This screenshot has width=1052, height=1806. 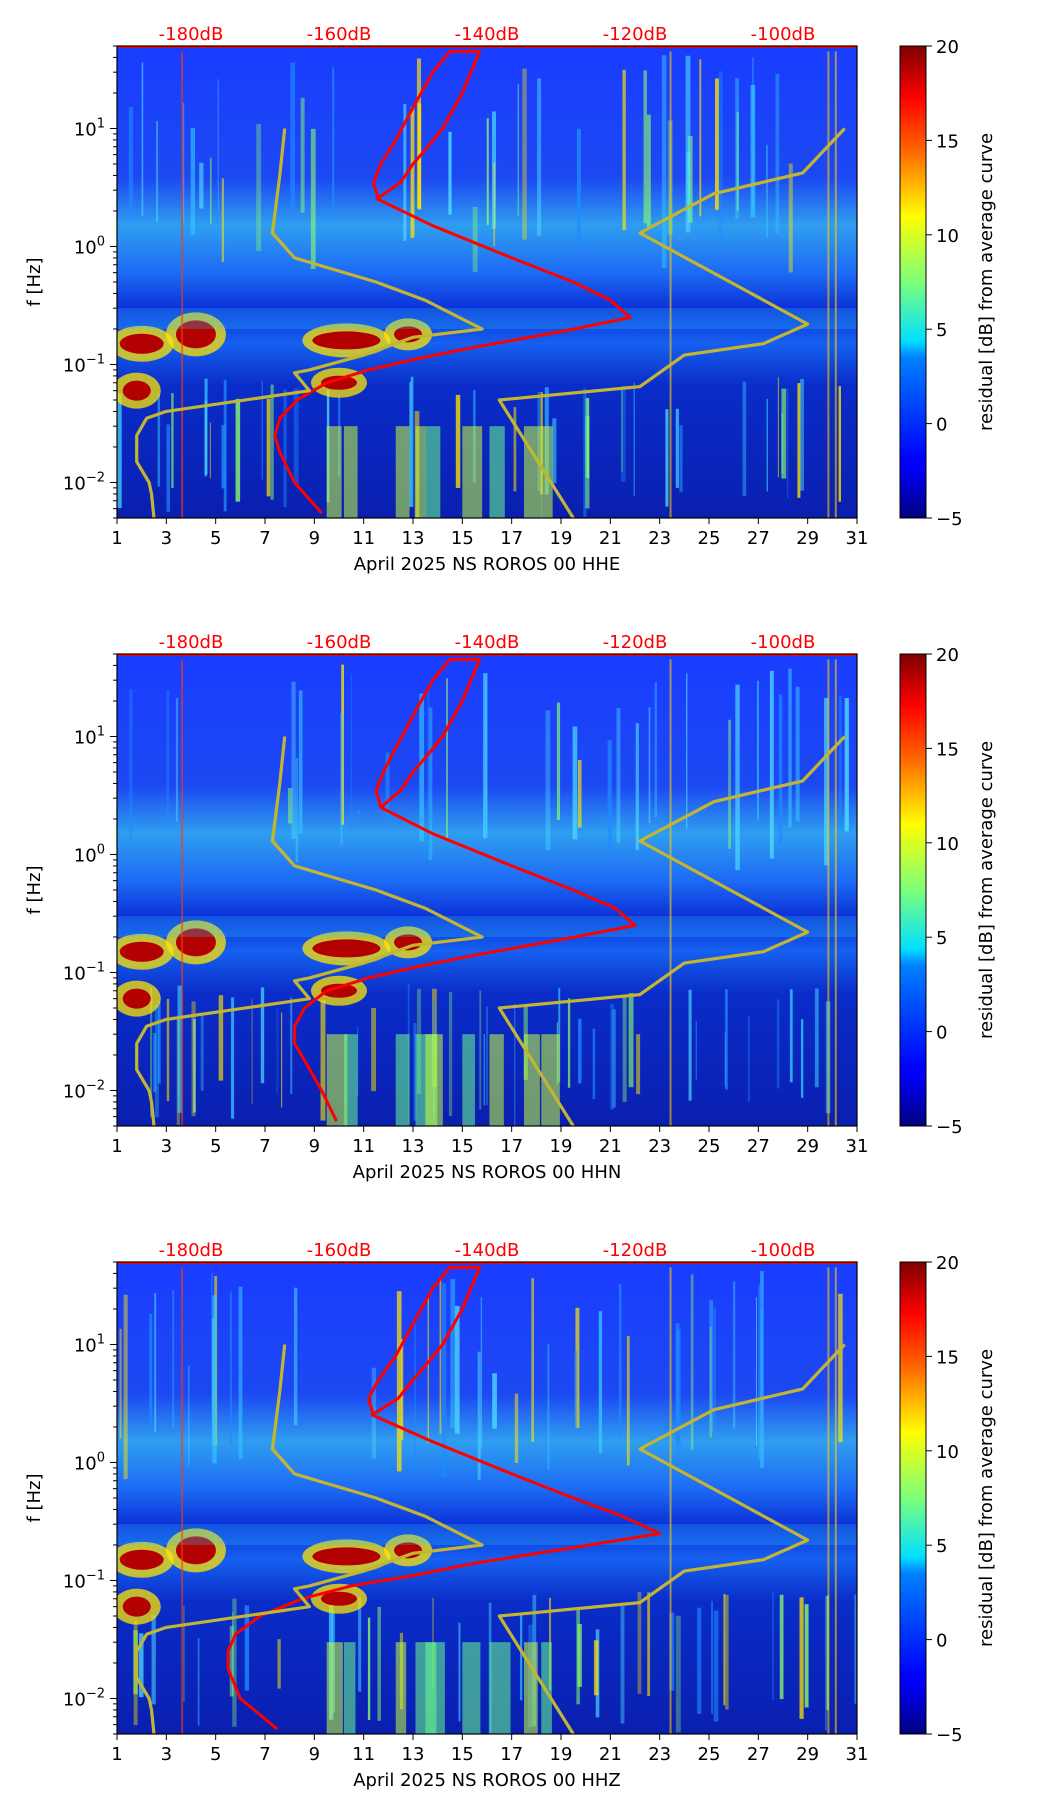 I want to click on x-tick-label: 29, so click(x=807, y=1146).